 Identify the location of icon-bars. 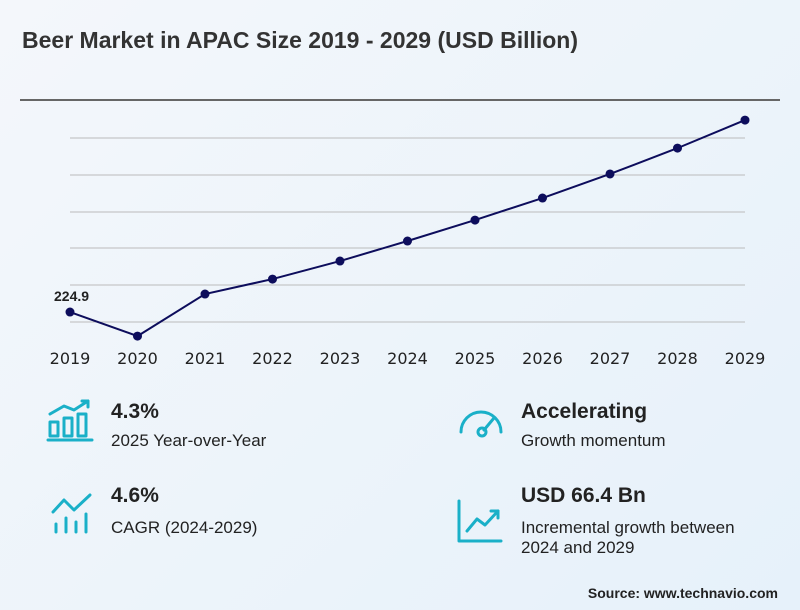
(70, 420).